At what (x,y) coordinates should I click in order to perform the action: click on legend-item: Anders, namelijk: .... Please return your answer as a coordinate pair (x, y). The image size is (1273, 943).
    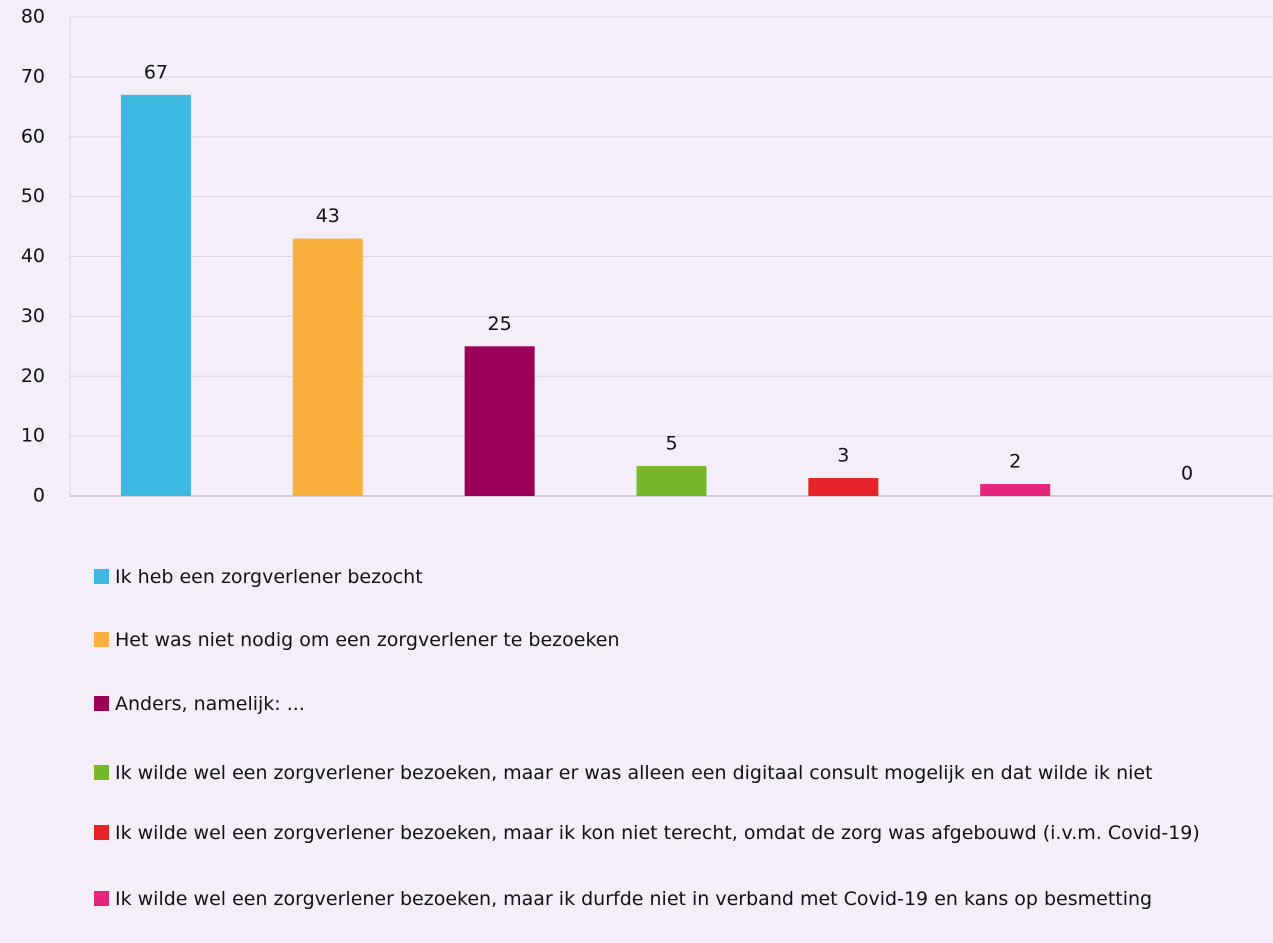
    Looking at the image, I should click on (654, 704).